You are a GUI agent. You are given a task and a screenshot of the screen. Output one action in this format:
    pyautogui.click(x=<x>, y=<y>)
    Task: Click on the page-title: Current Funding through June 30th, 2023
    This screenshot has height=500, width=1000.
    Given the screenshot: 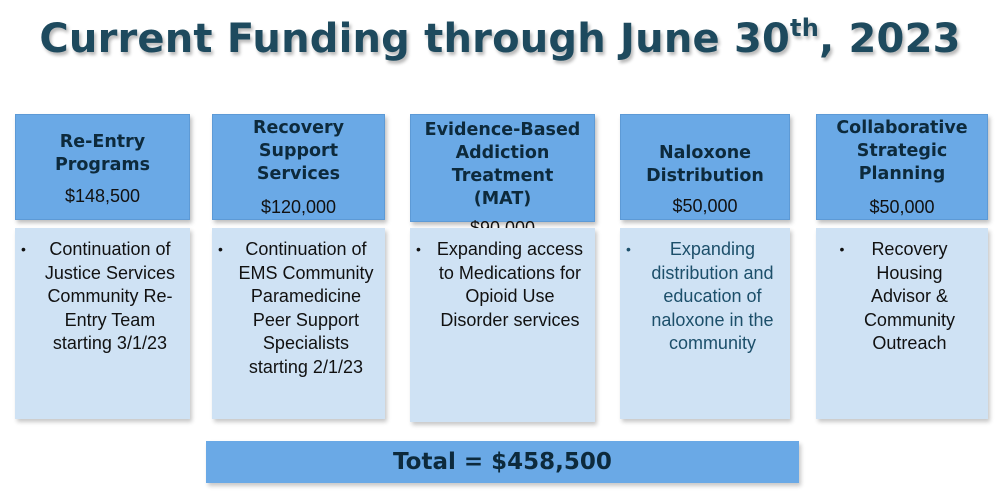 What is the action you would take?
    pyautogui.click(x=500, y=38)
    